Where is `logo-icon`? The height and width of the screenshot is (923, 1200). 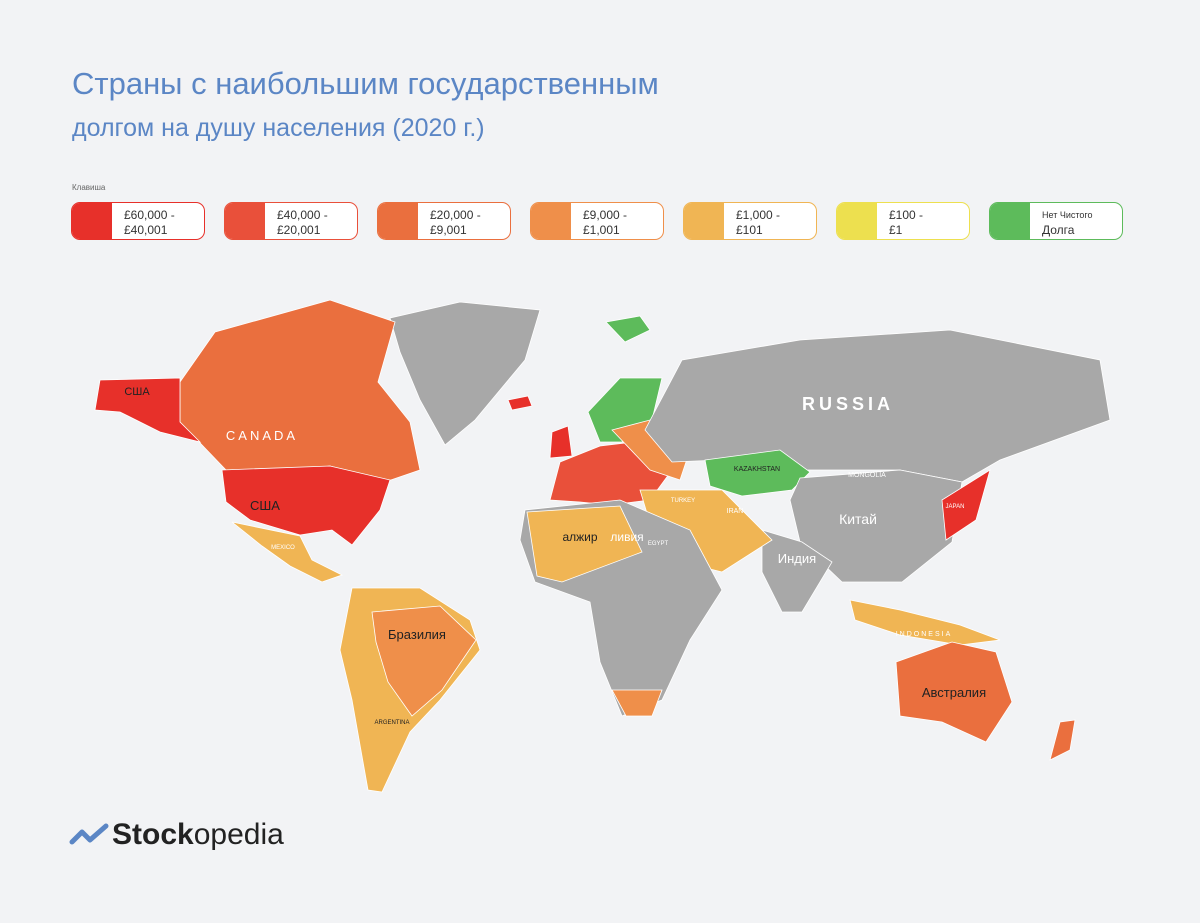 logo-icon is located at coordinates (89, 834).